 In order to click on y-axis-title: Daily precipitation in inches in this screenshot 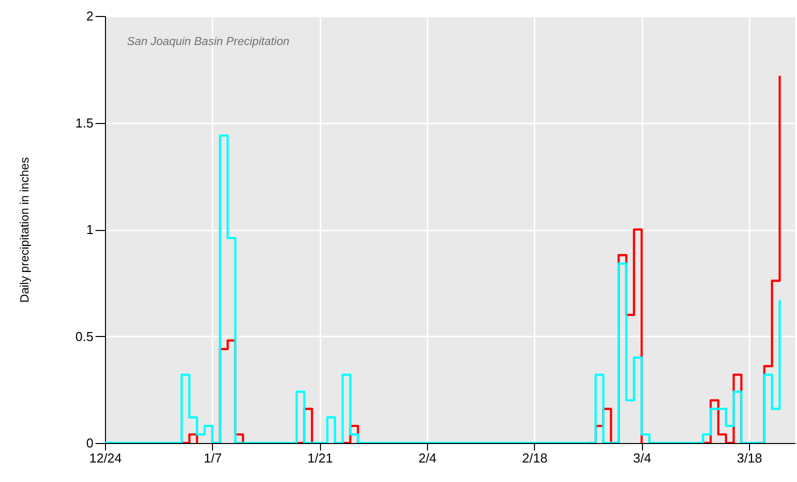, I will do `click(24, 230)`.